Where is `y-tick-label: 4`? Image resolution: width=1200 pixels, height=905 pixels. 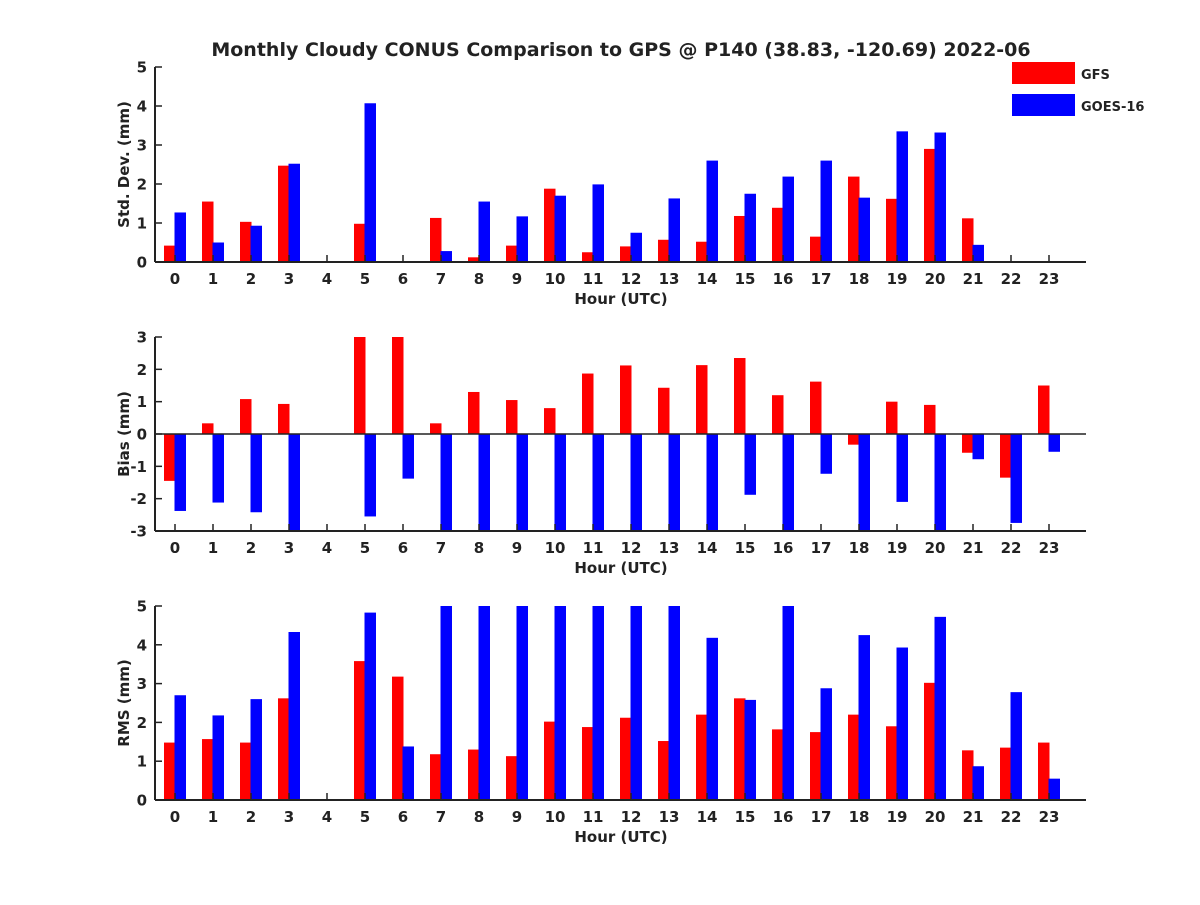 y-tick-label: 4 is located at coordinates (142, 645).